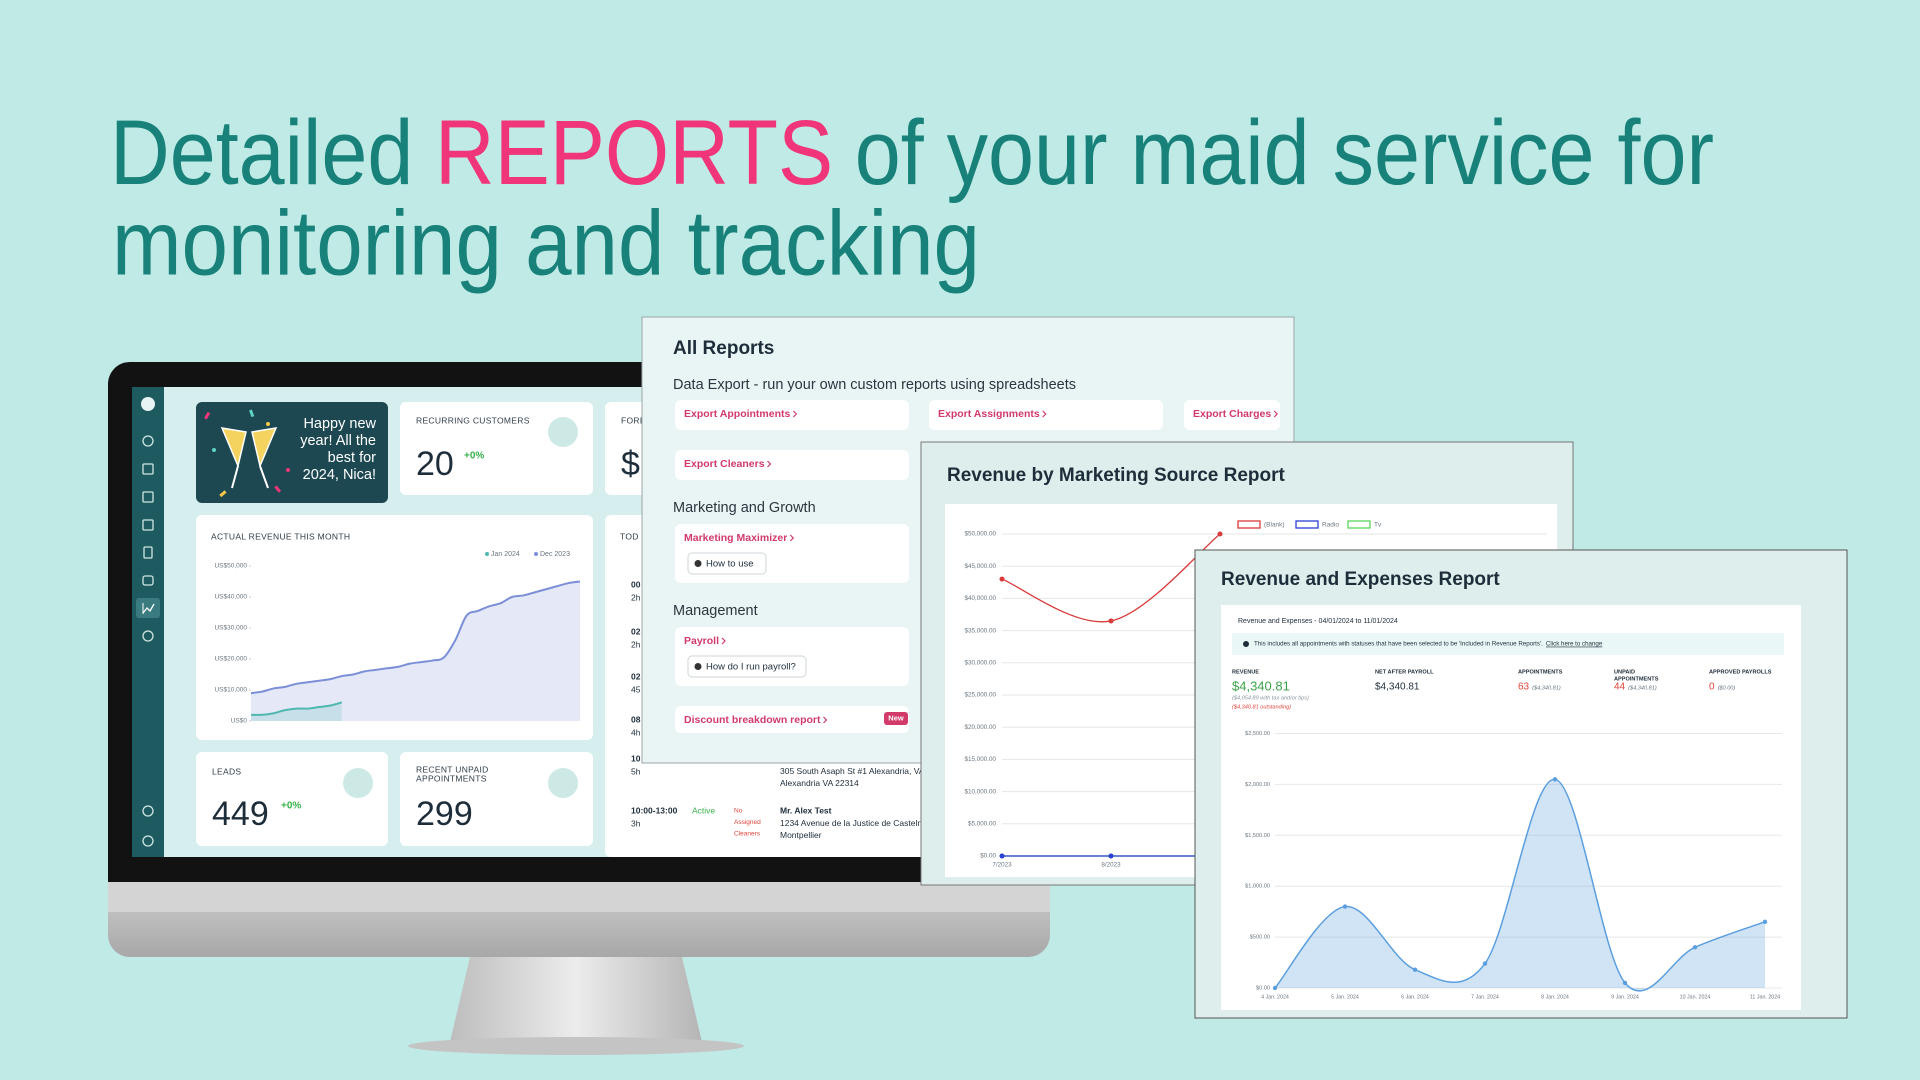 This screenshot has height=1080, width=1920. I want to click on chart-title: ACTUAL REVENUE THIS MONTH, so click(280, 536).